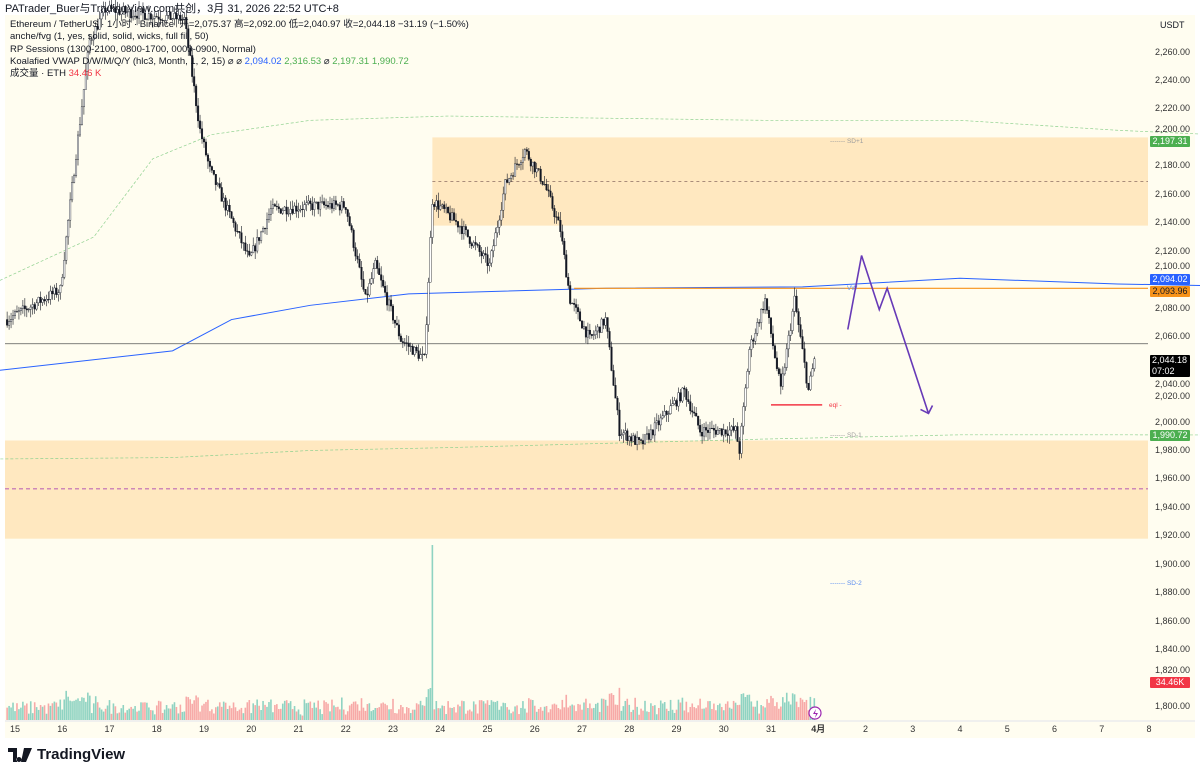  I want to click on vwap-value: 2,197.31, so click(351, 61).